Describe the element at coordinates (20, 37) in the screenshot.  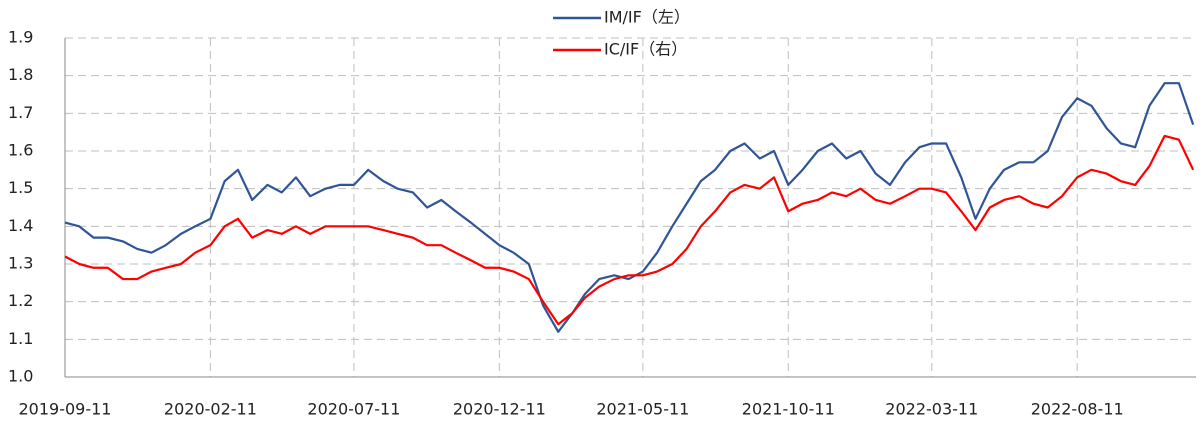
I see `y-tick-label: 1.9` at that location.